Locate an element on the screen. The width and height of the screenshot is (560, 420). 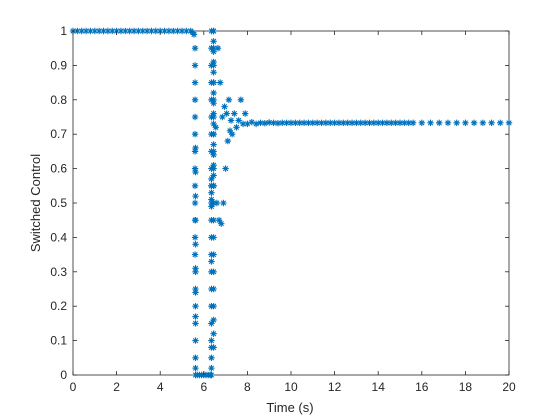
x-tick-label: 2 is located at coordinates (116, 387).